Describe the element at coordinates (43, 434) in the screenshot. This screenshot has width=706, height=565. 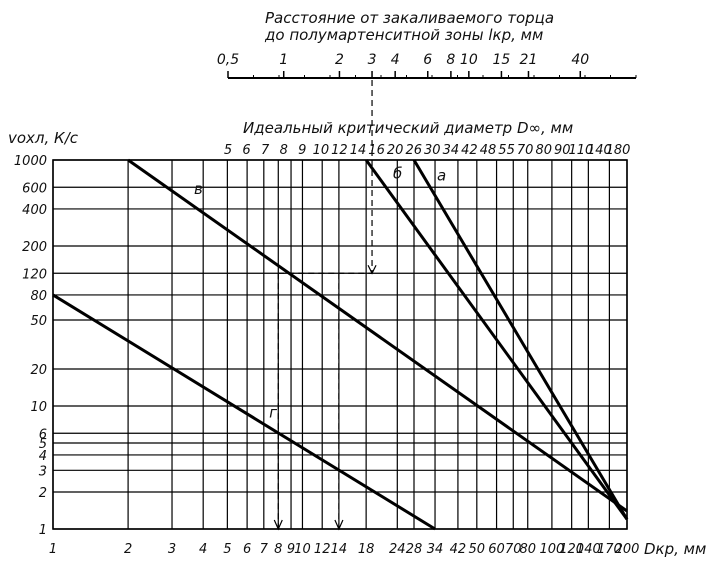
I see `y-tick-label: 6` at that location.